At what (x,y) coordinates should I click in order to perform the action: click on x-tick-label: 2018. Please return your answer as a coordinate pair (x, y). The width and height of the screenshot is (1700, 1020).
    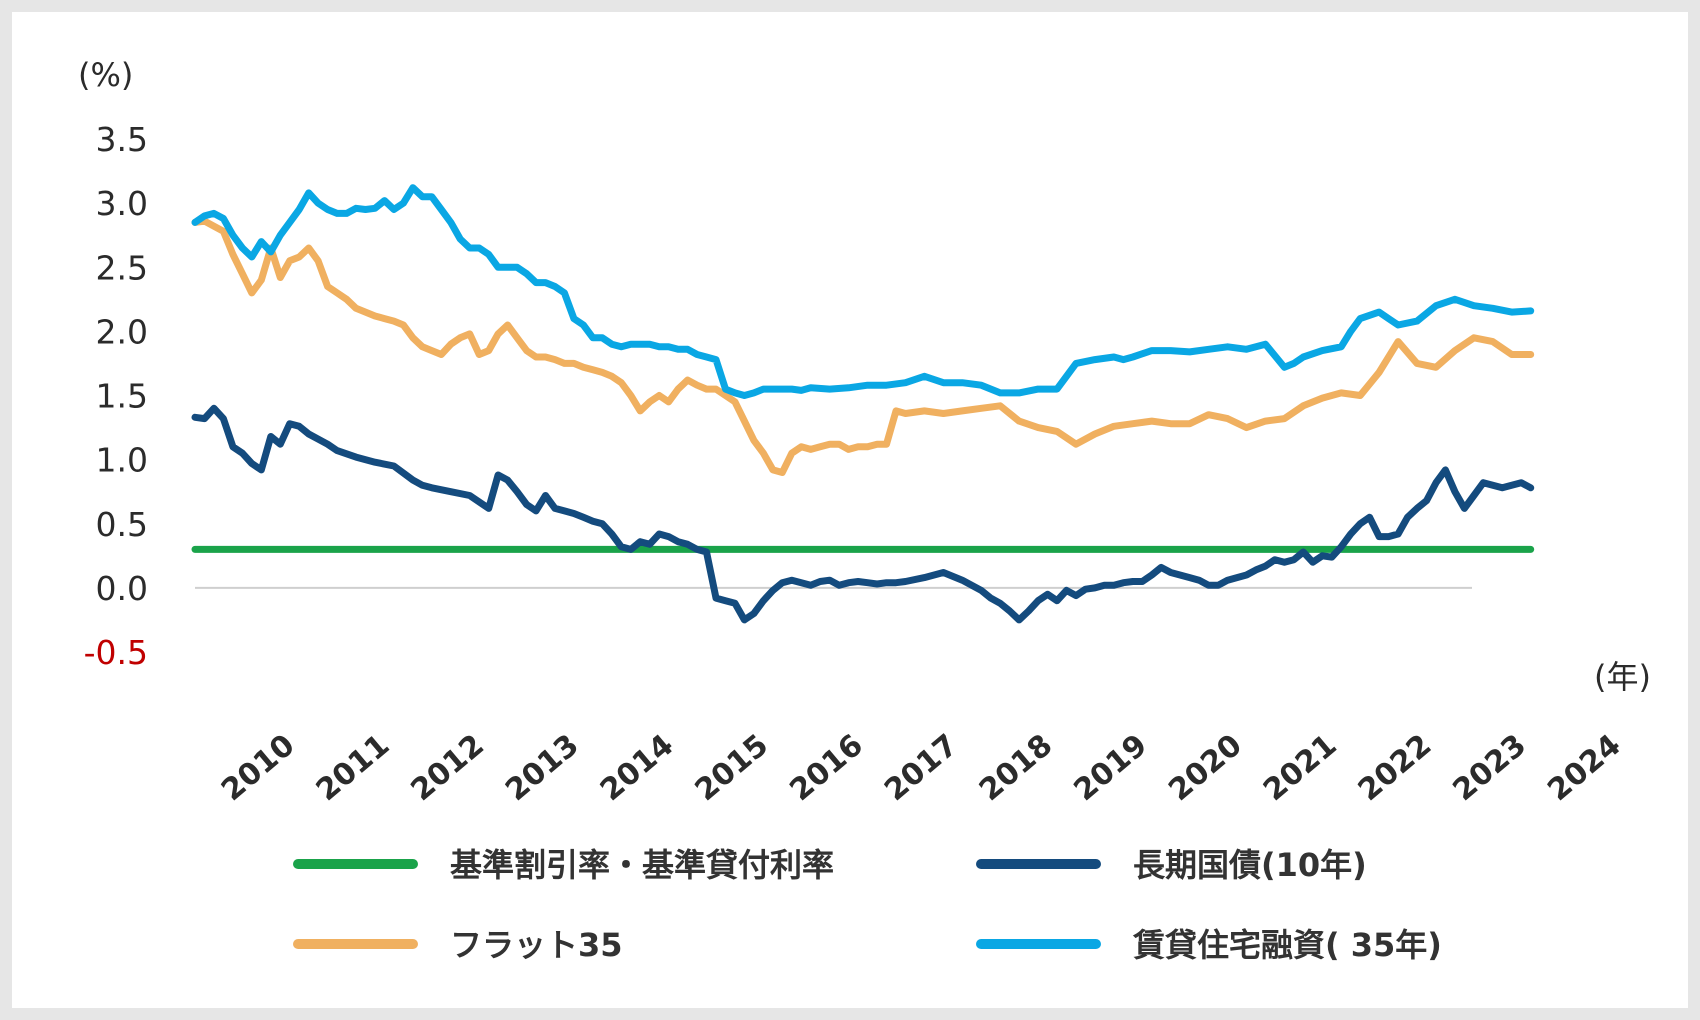
    Looking at the image, I should click on (1016, 768).